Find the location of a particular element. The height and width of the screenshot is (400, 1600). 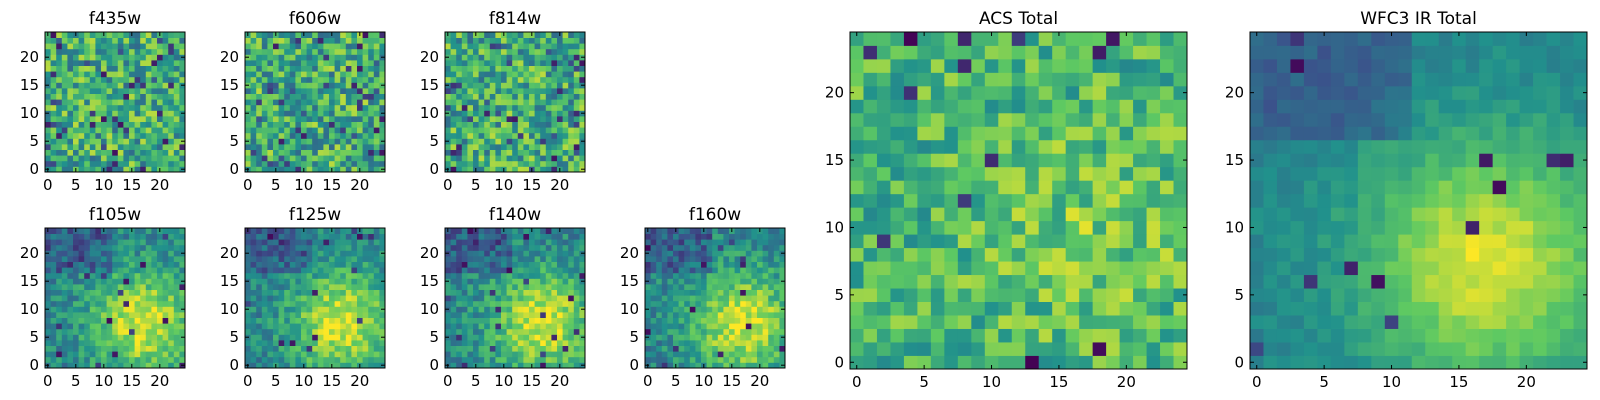

x-tick-label: 0 is located at coordinates (448, 381).